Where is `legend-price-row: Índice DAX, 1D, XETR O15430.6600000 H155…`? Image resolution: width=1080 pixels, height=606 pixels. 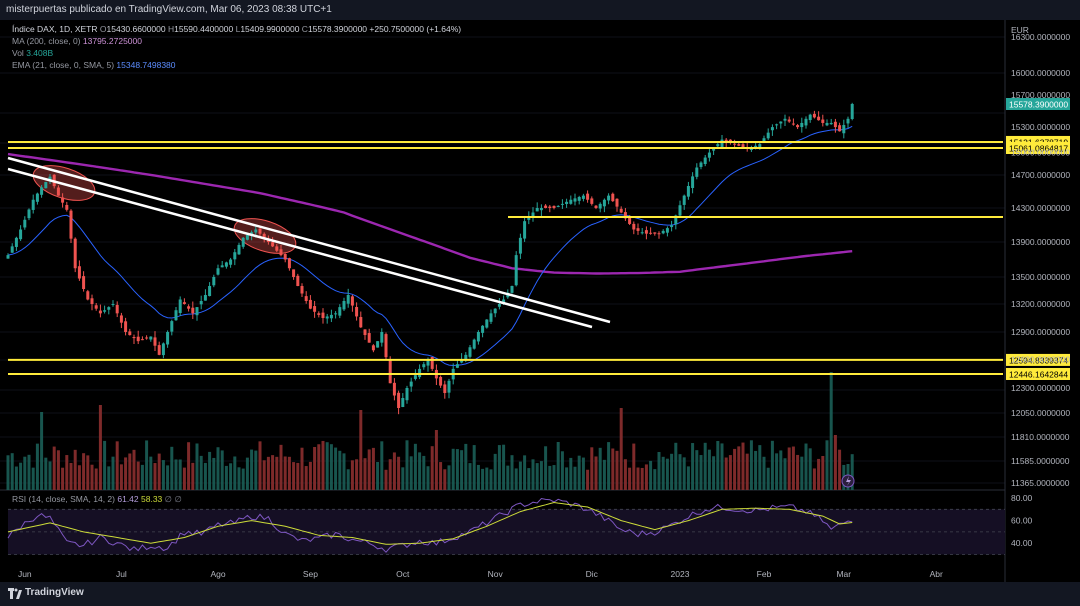 legend-price-row: Índice DAX, 1D, XETR O15430.6600000 H155… is located at coordinates (236, 29).